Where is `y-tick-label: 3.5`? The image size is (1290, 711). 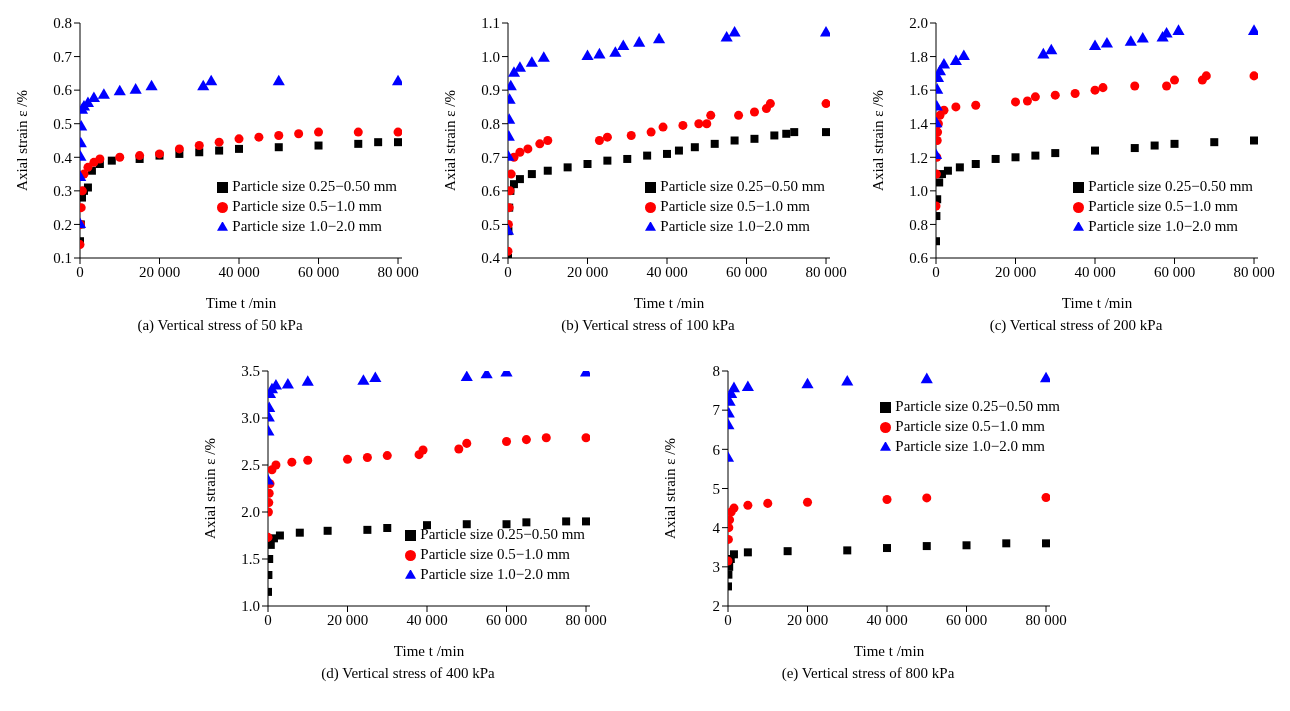
y-tick-label: 3.5 is located at coordinates (250, 371).